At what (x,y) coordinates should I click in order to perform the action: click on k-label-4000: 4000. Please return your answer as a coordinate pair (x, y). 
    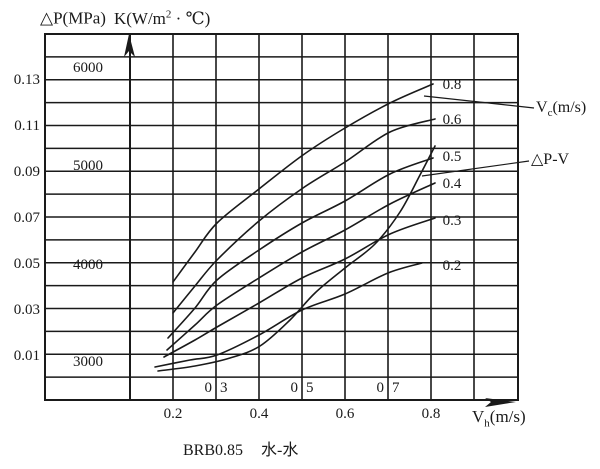
    Looking at the image, I should click on (88, 265).